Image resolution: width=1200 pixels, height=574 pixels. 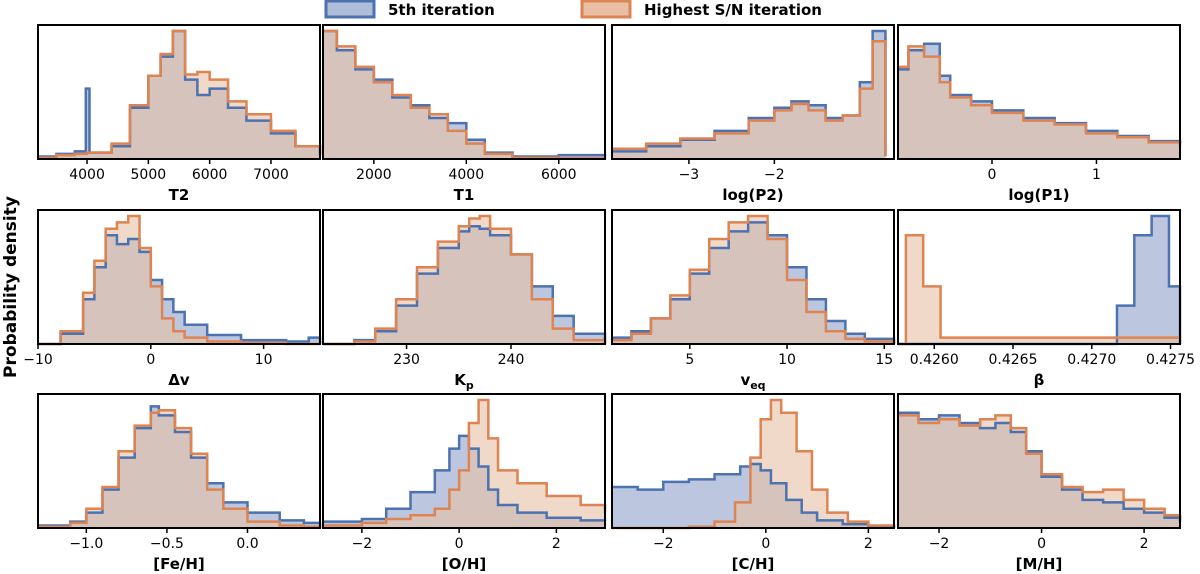 I want to click on x-axis-label: [M/H], so click(x=1039, y=564).